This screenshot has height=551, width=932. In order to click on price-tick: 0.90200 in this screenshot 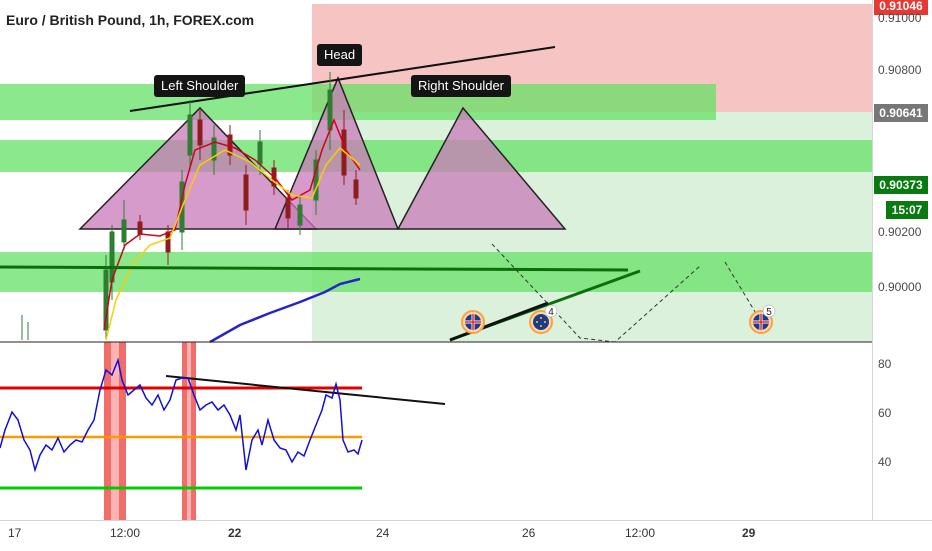, I will do `click(900, 232)`.